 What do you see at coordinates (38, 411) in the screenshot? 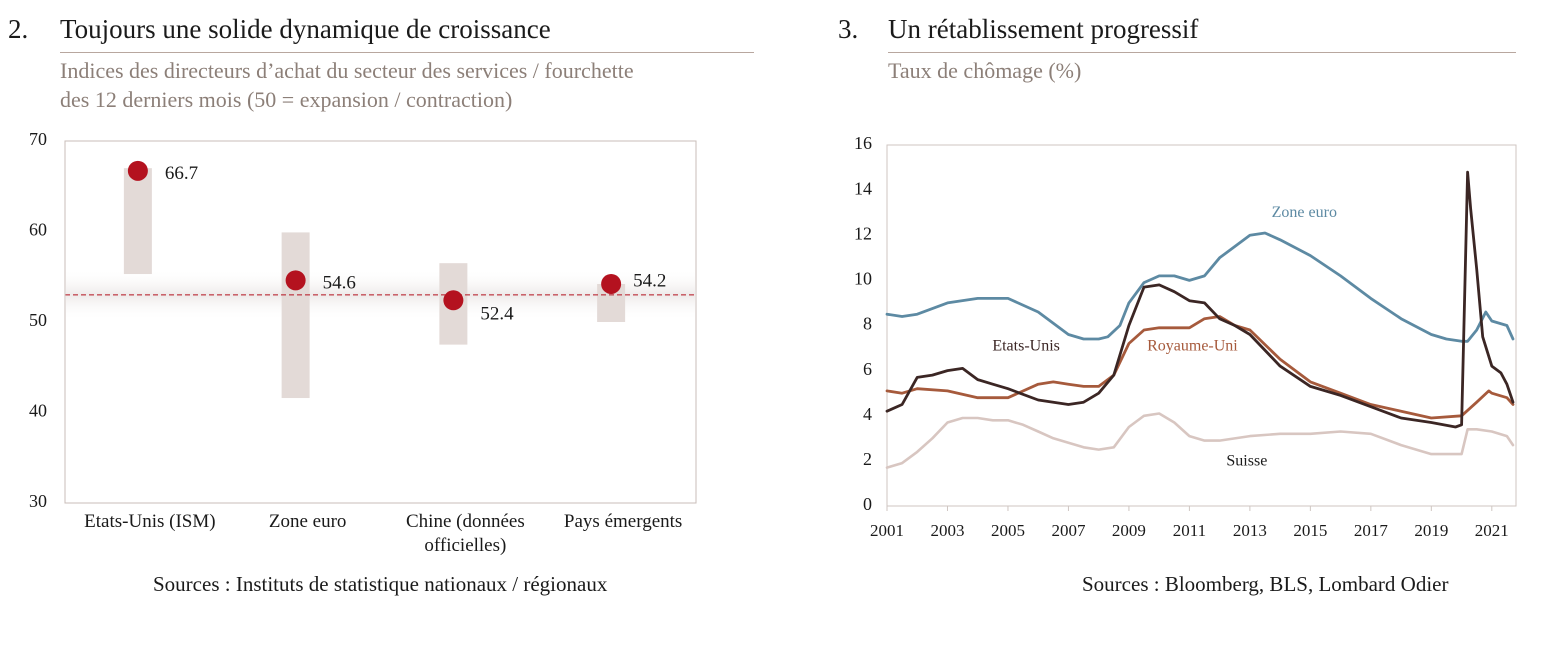
I see `y-tick-label: 40` at bounding box center [38, 411].